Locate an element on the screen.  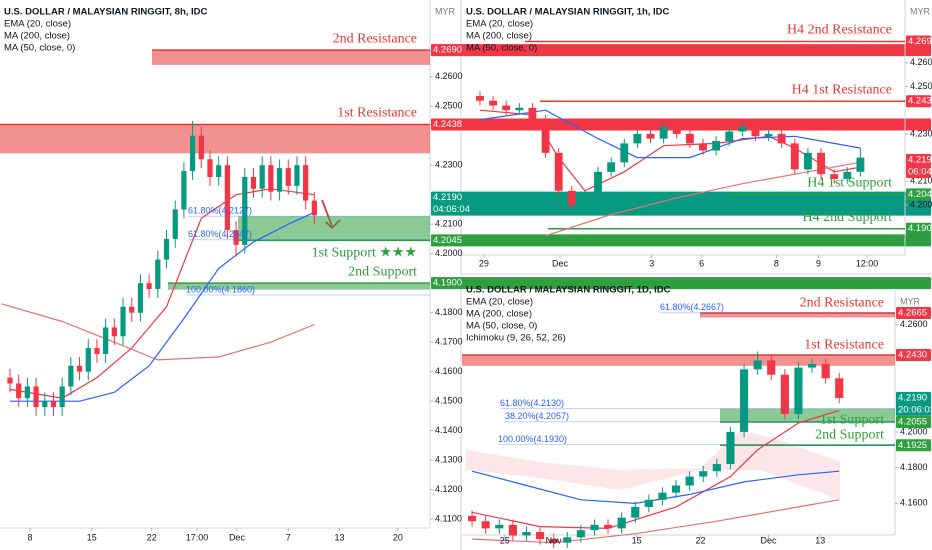
y-tick-label: 4.1500 is located at coordinates (449, 401).